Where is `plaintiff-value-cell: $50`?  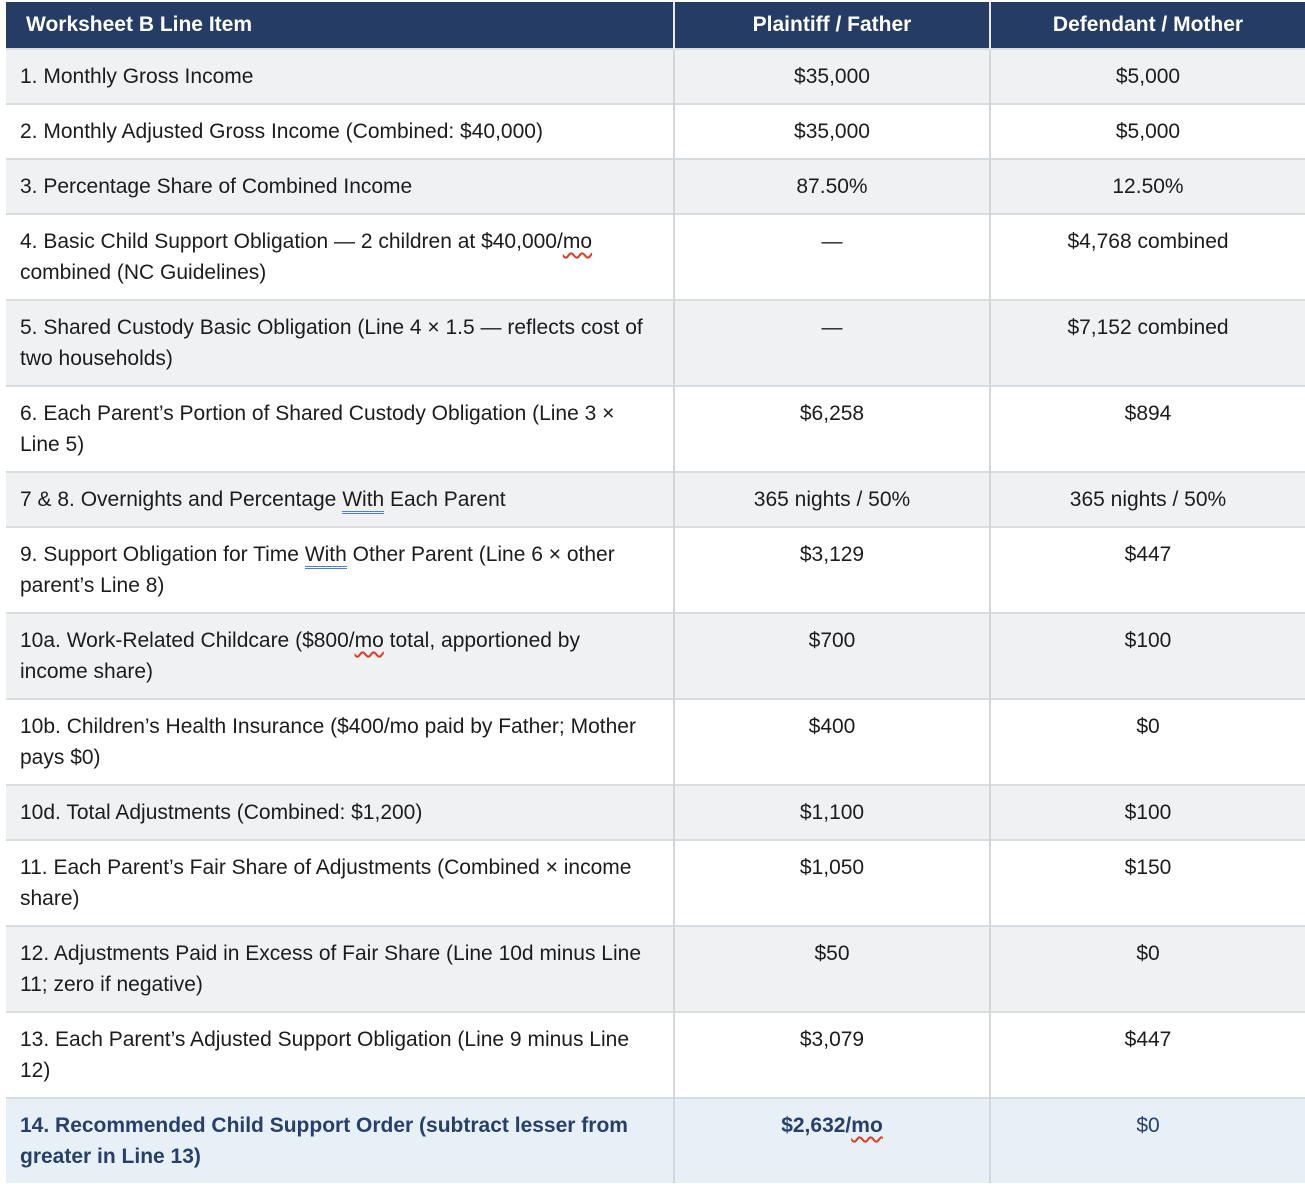
plaintiff-value-cell: $50 is located at coordinates (831, 969).